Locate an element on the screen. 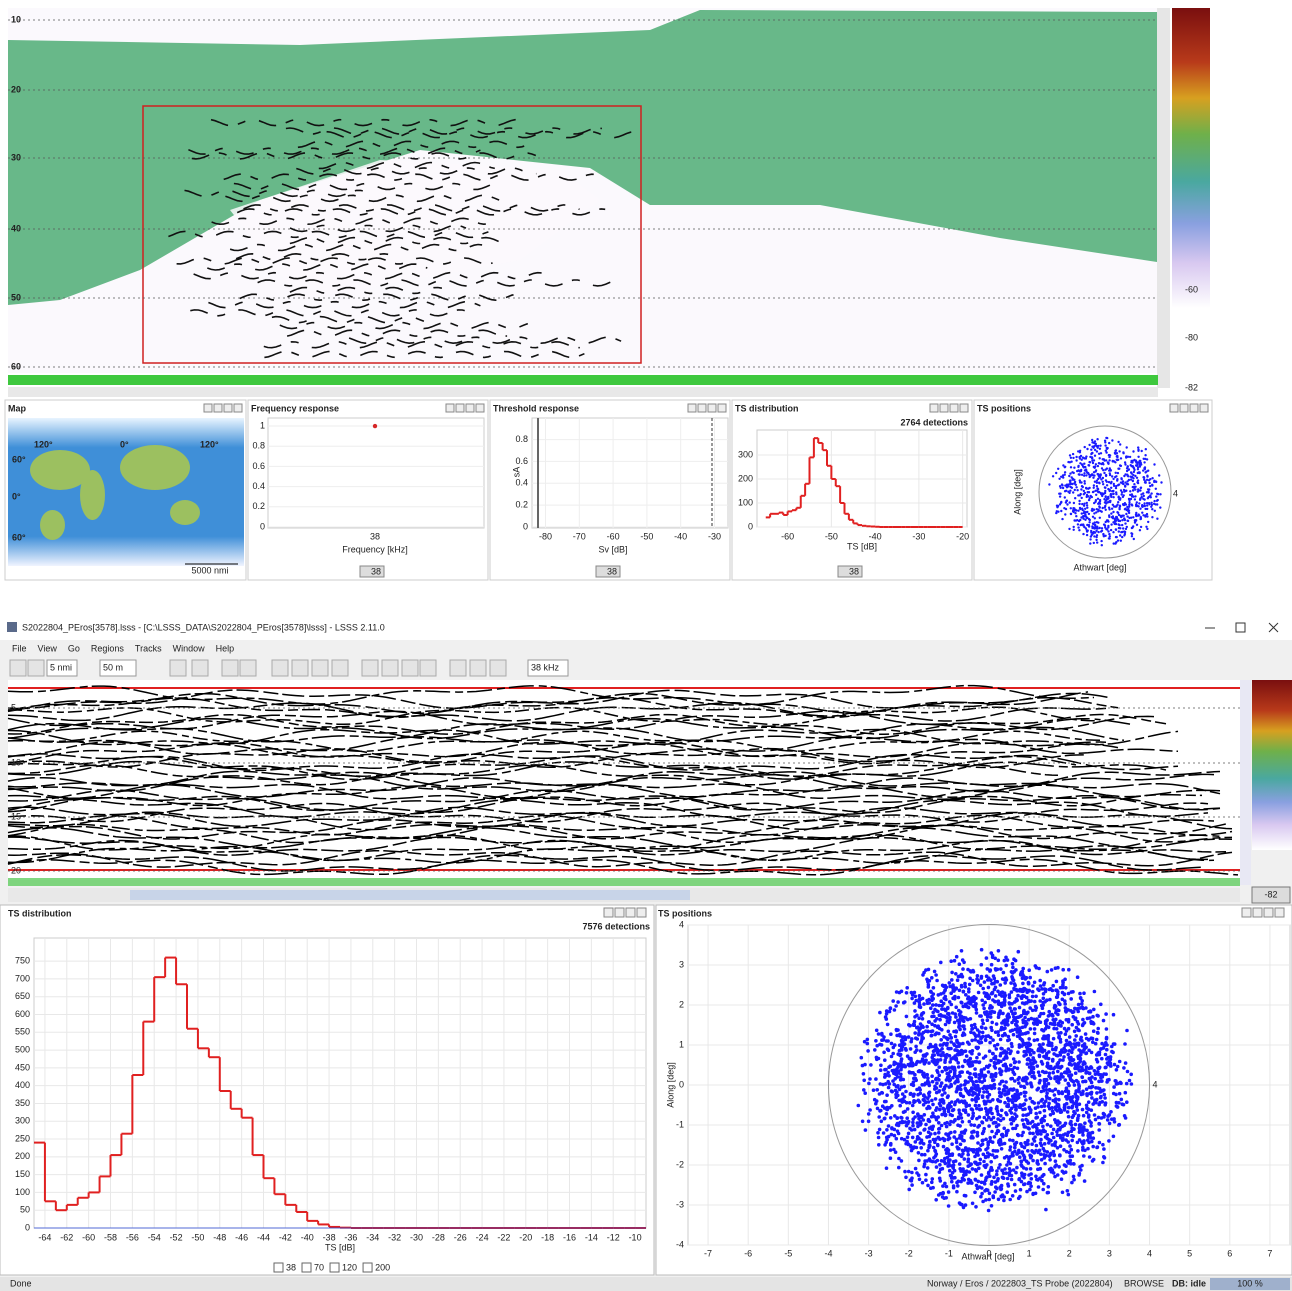 The height and width of the screenshot is (1291, 1292). scroll-thumb is located at coordinates (410, 895).